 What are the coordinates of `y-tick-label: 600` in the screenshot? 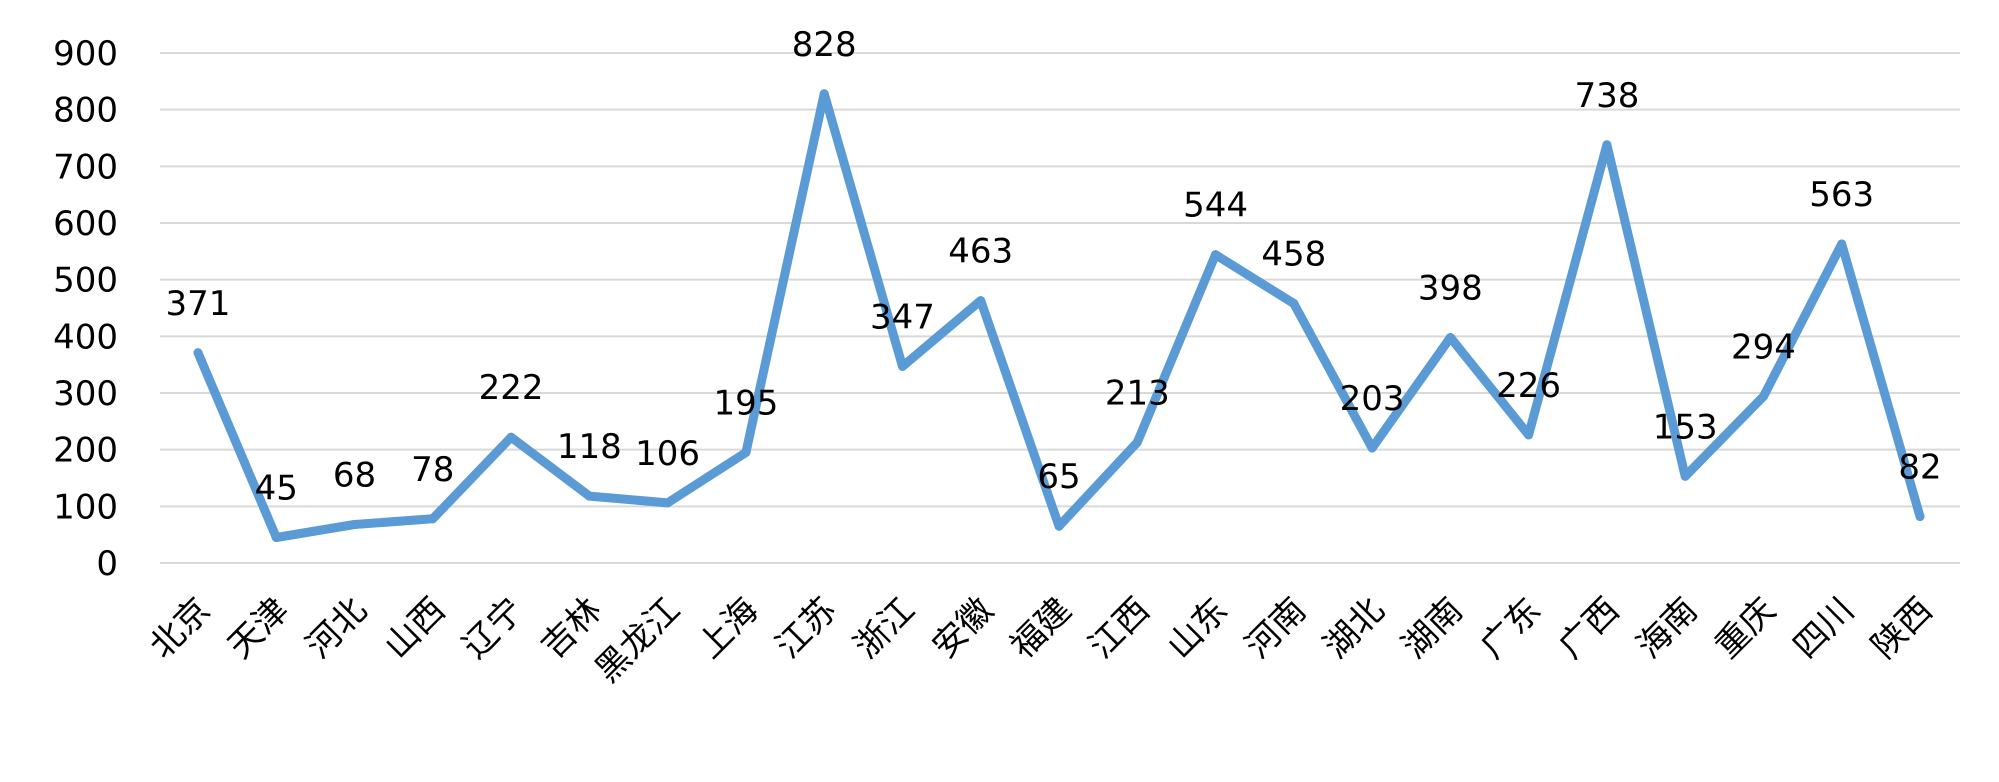 It's located at (85, 224).